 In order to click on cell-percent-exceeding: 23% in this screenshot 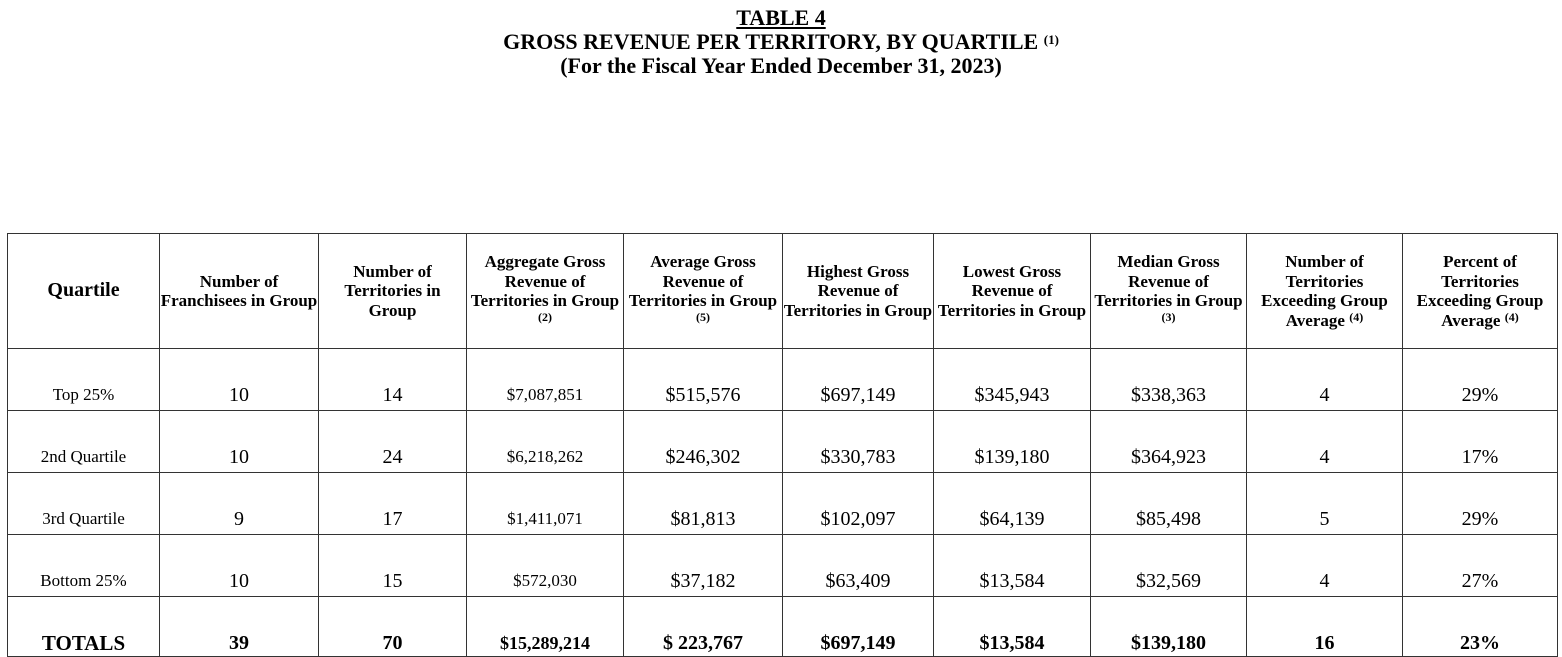, I will do `click(1480, 626)`.